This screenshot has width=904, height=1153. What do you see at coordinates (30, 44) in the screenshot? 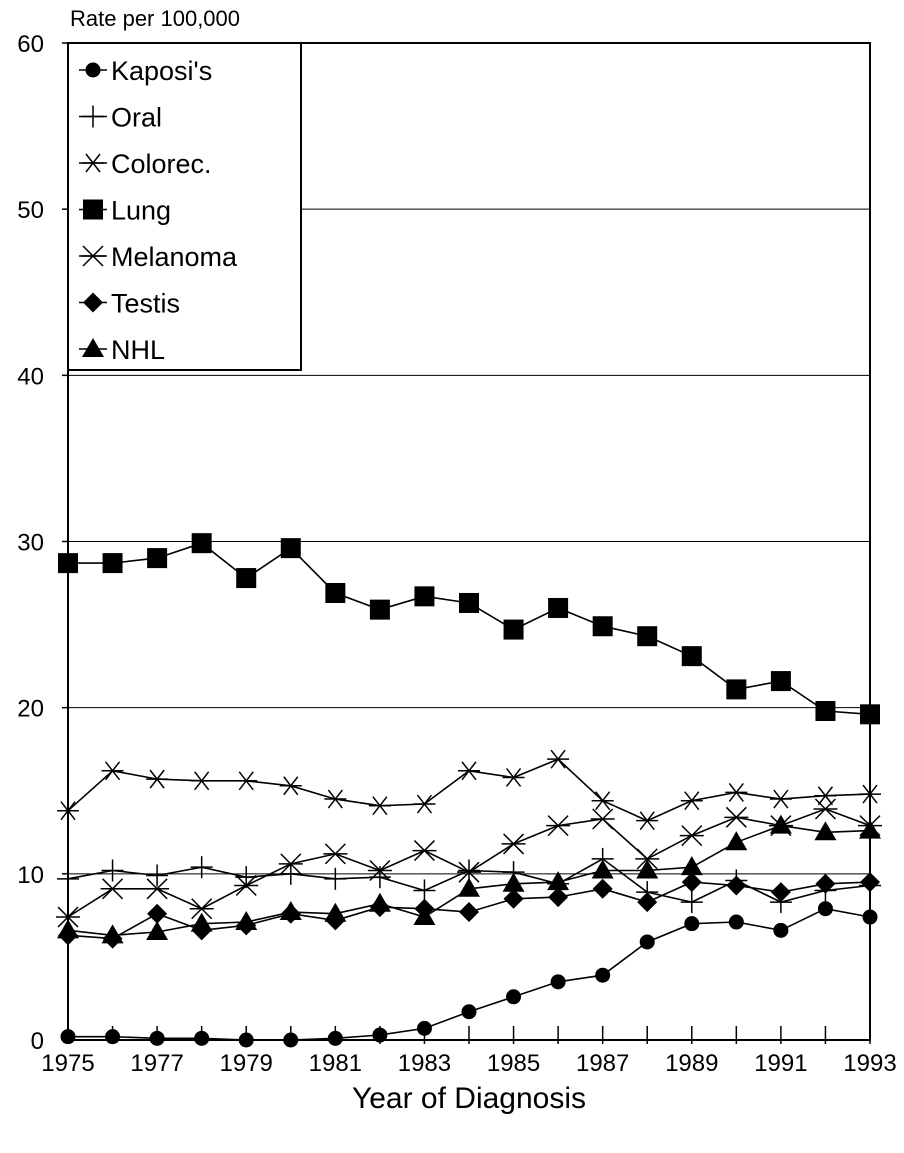
I see `y-tick-label: 60` at bounding box center [30, 44].